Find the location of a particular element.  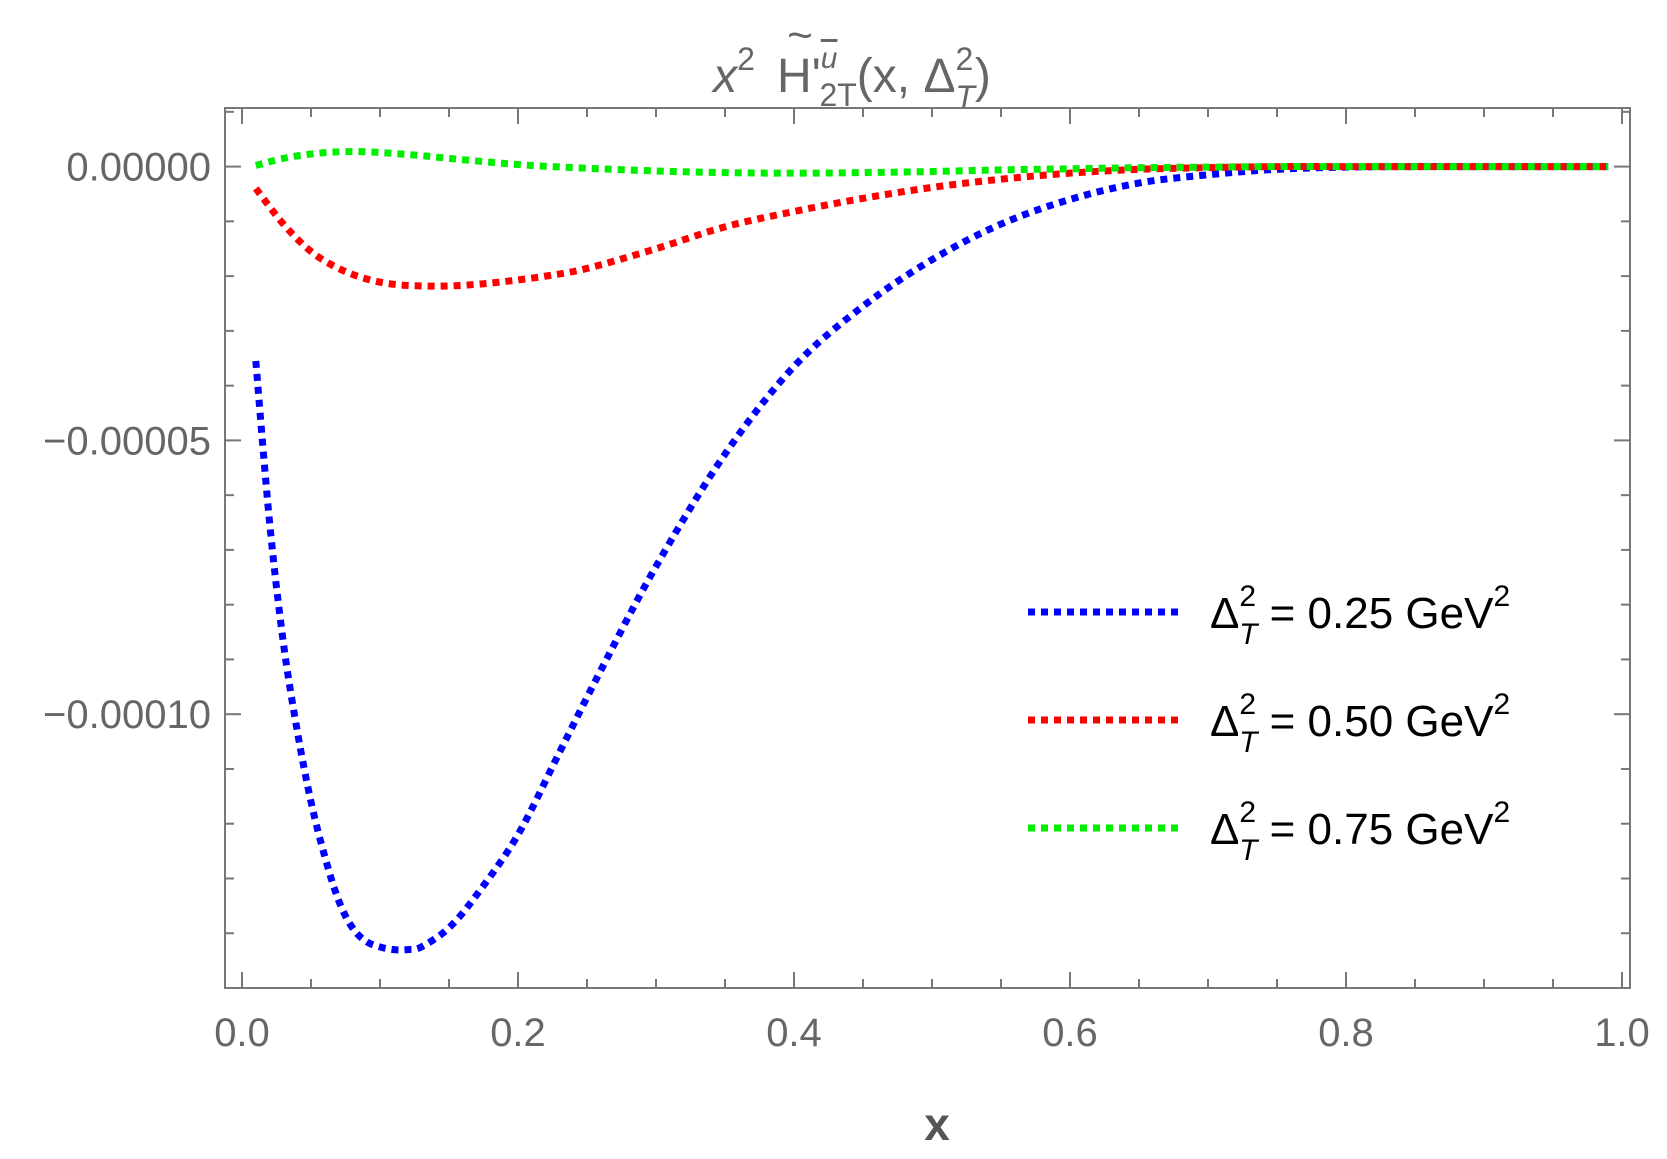

title-tilde: ~ is located at coordinates (800, 35).